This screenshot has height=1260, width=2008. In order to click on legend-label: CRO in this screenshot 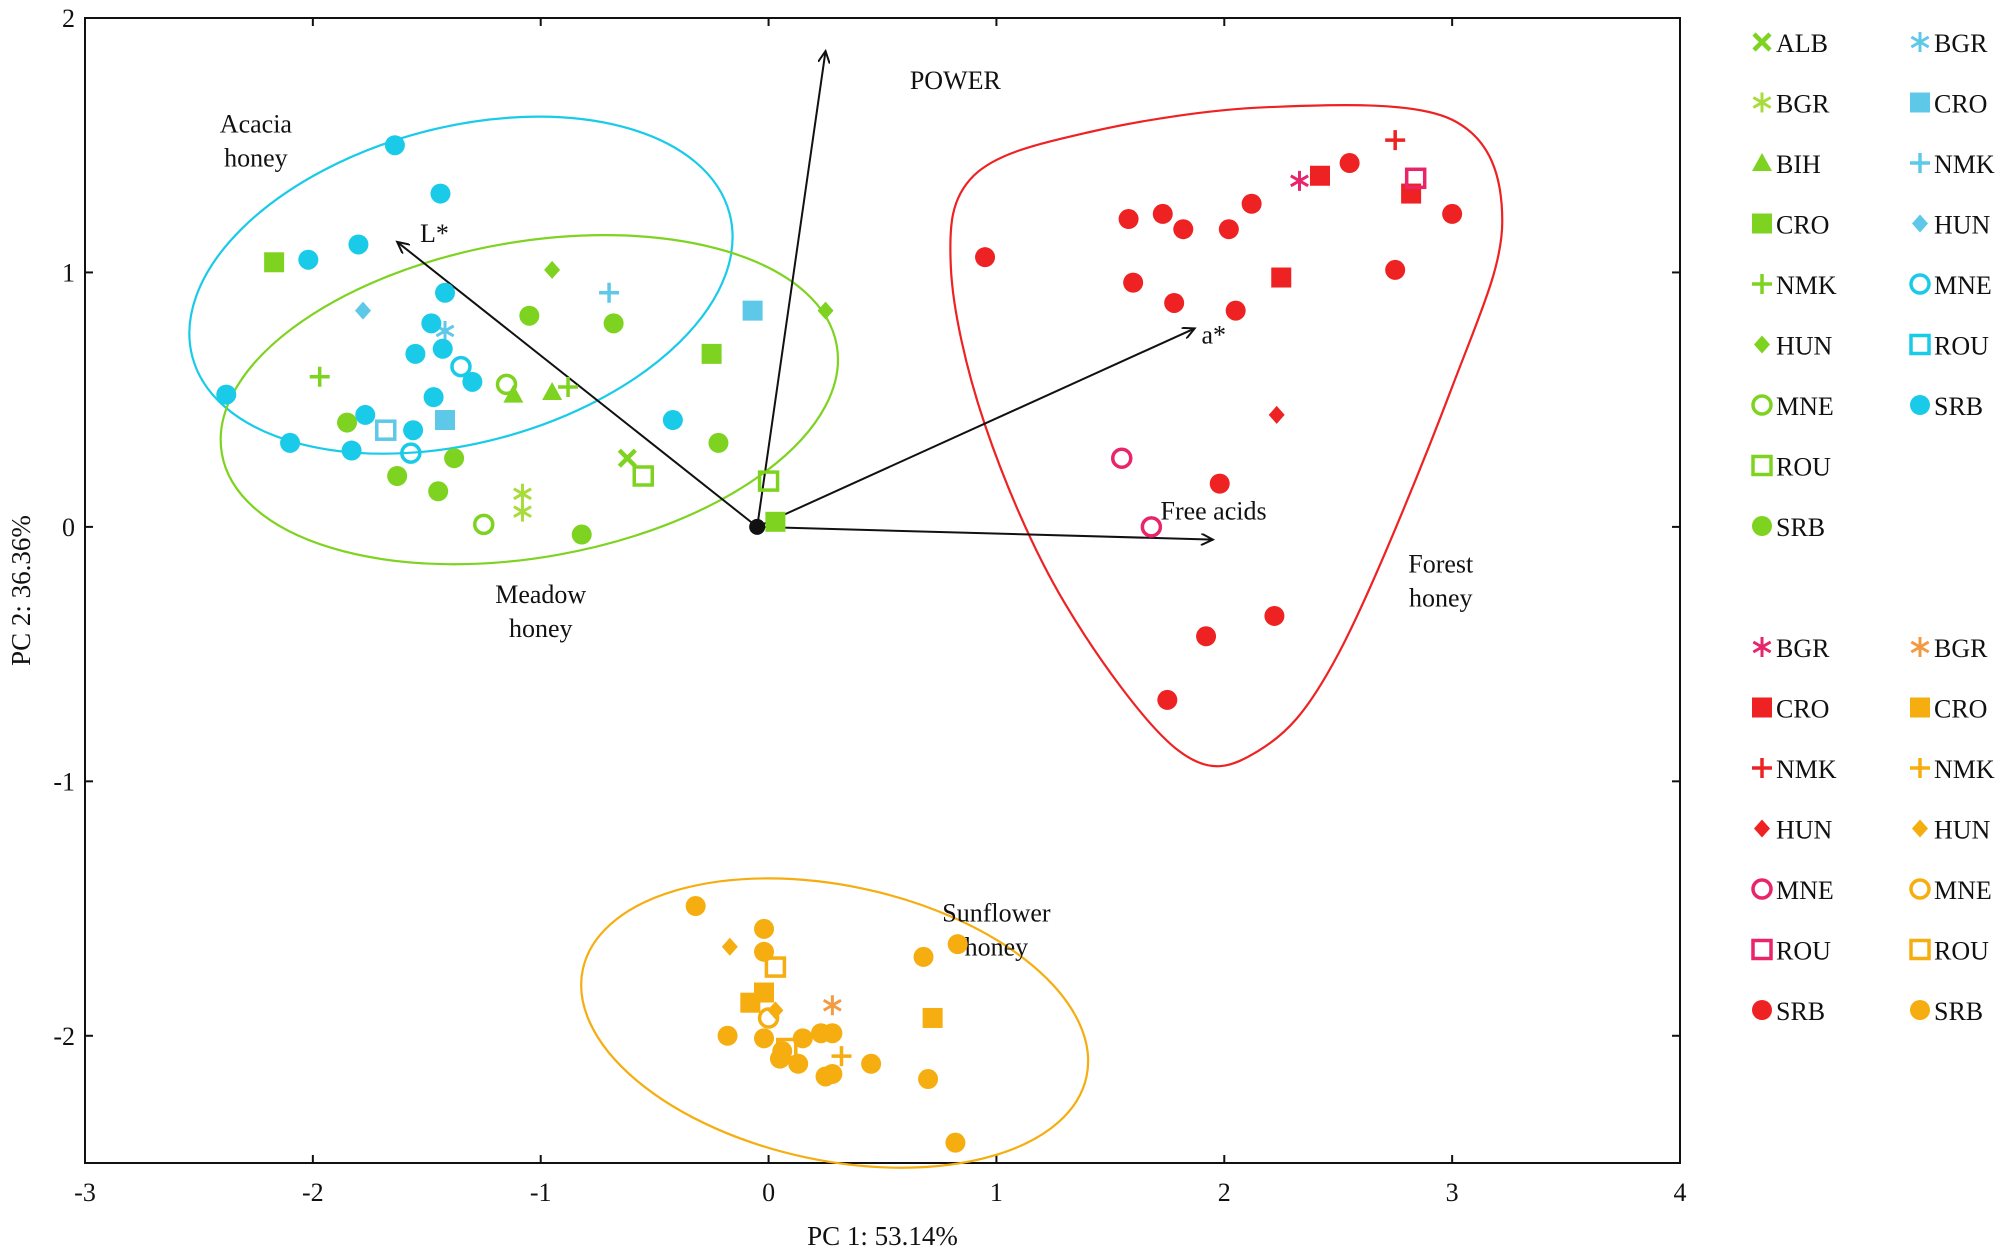, I will do `click(1960, 104)`.